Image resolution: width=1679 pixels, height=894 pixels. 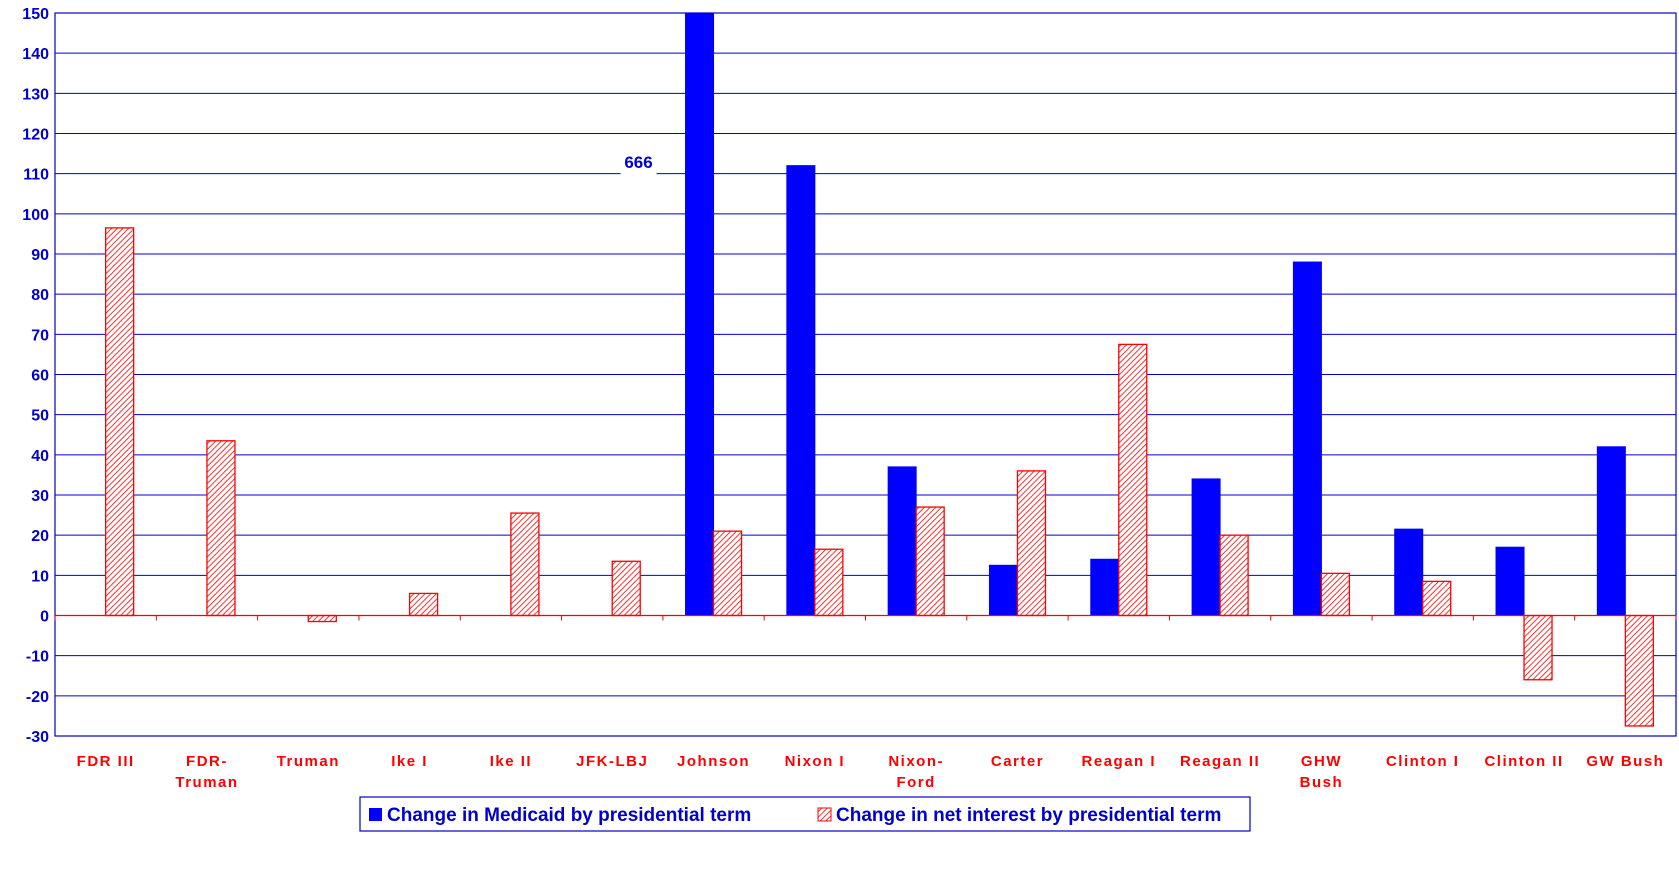 I want to click on x-tick-label: Ford, so click(x=915, y=782).